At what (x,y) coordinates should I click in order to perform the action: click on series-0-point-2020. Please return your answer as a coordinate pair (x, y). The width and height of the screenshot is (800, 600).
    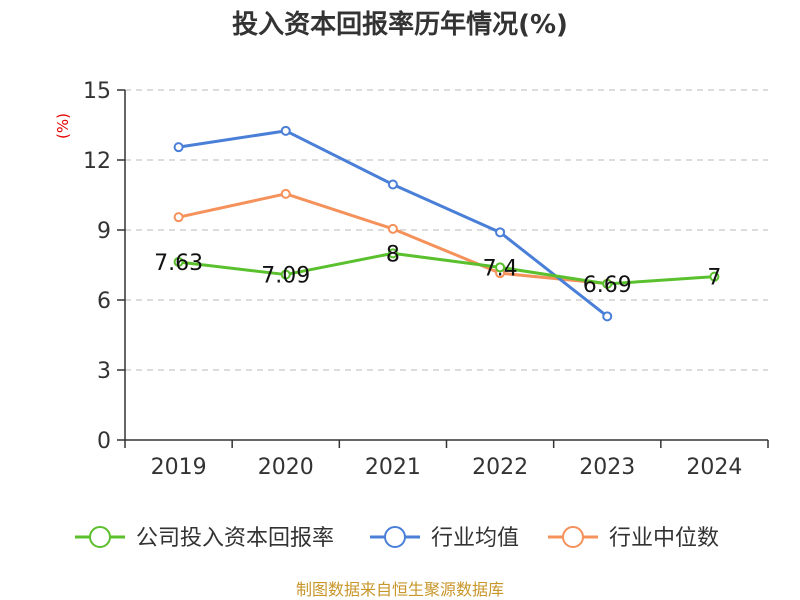
    Looking at the image, I should click on (285, 274).